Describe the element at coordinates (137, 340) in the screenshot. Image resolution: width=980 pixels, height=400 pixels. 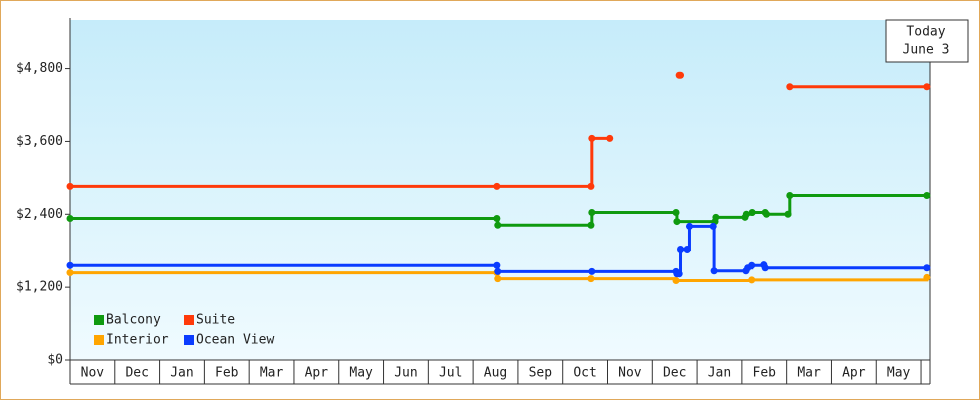
I see `legend-label: Interior` at that location.